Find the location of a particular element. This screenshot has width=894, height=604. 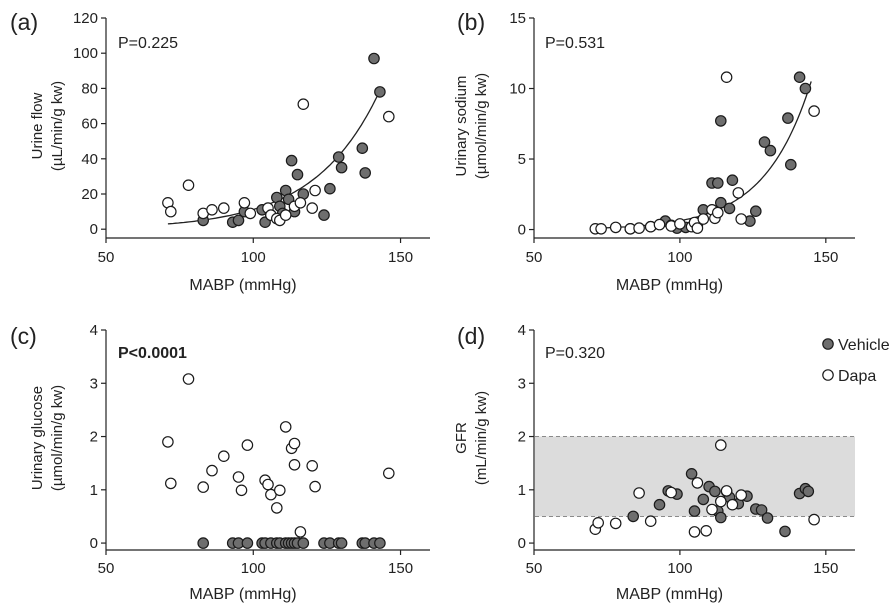

y-tick-label: 5 is located at coordinates (522, 159).